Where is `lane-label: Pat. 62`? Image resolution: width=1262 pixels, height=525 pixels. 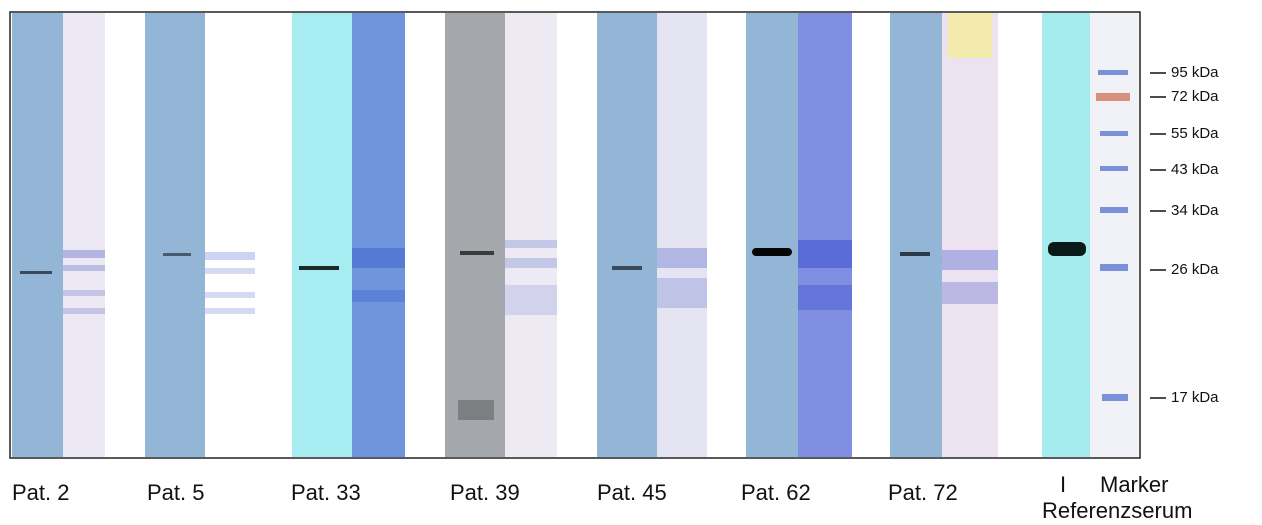 lane-label: Pat. 62 is located at coordinates (776, 492).